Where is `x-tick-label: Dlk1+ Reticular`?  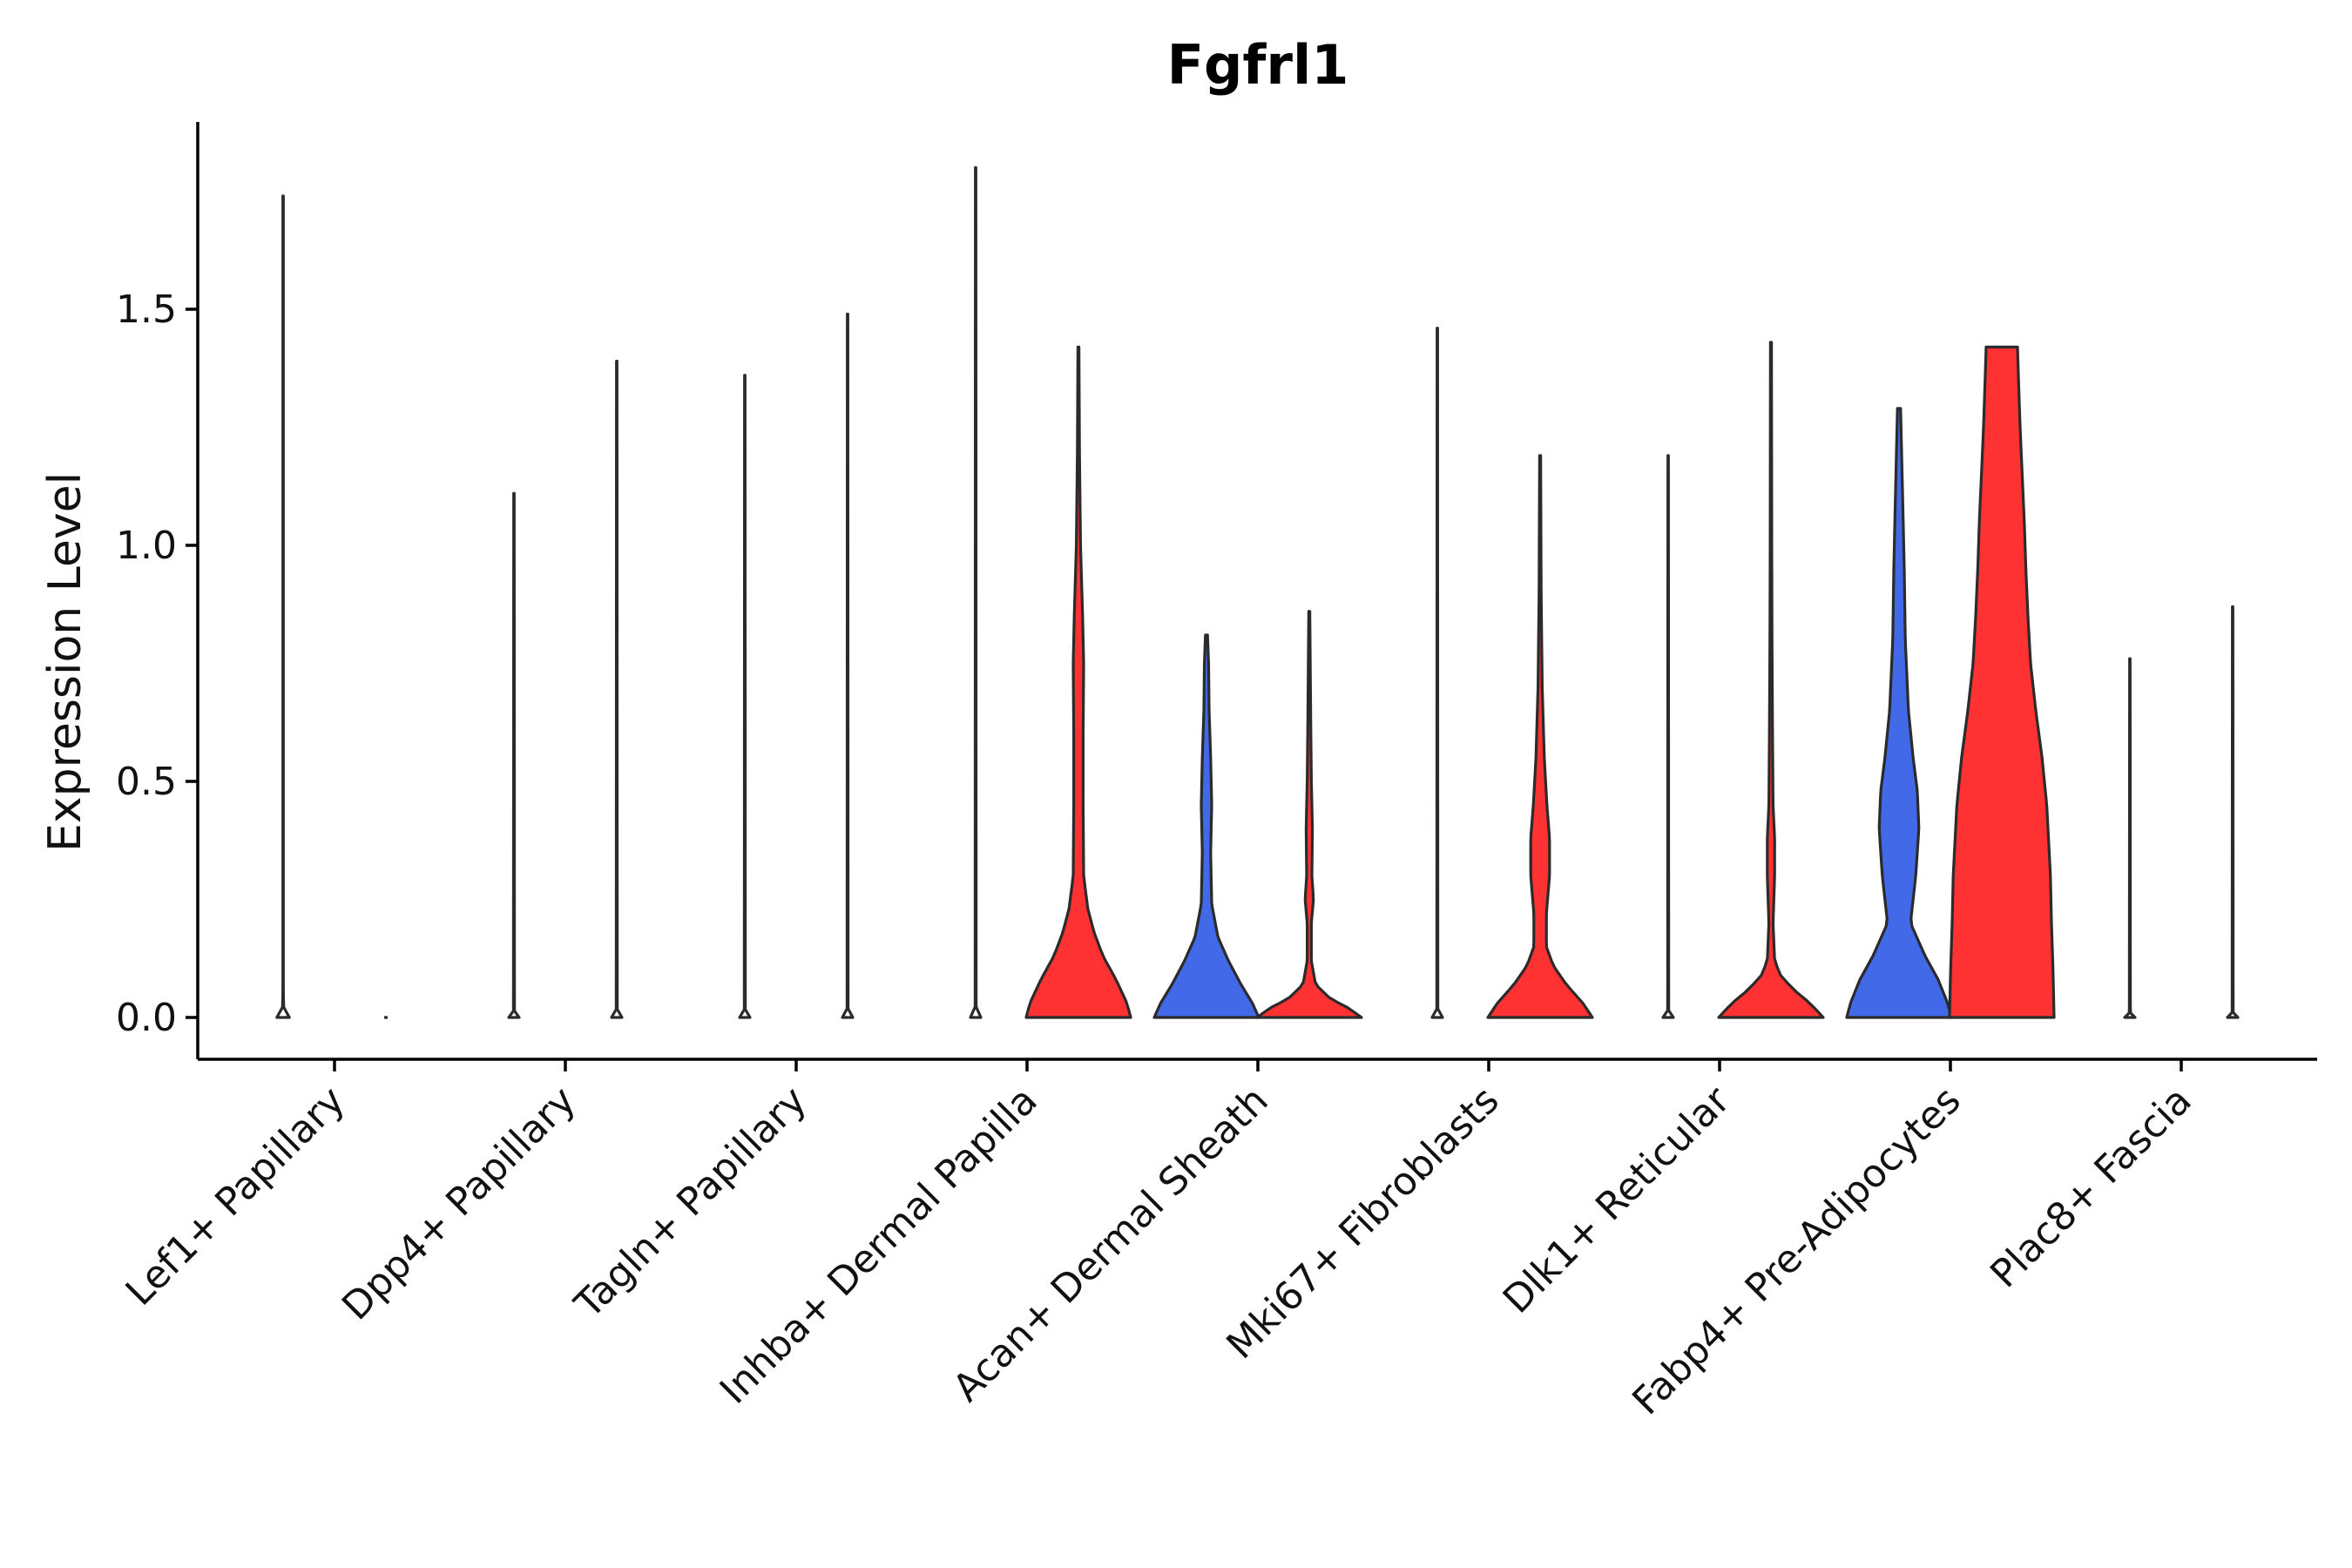 x-tick-label: Dlk1+ Reticular is located at coordinates (1617, 1200).